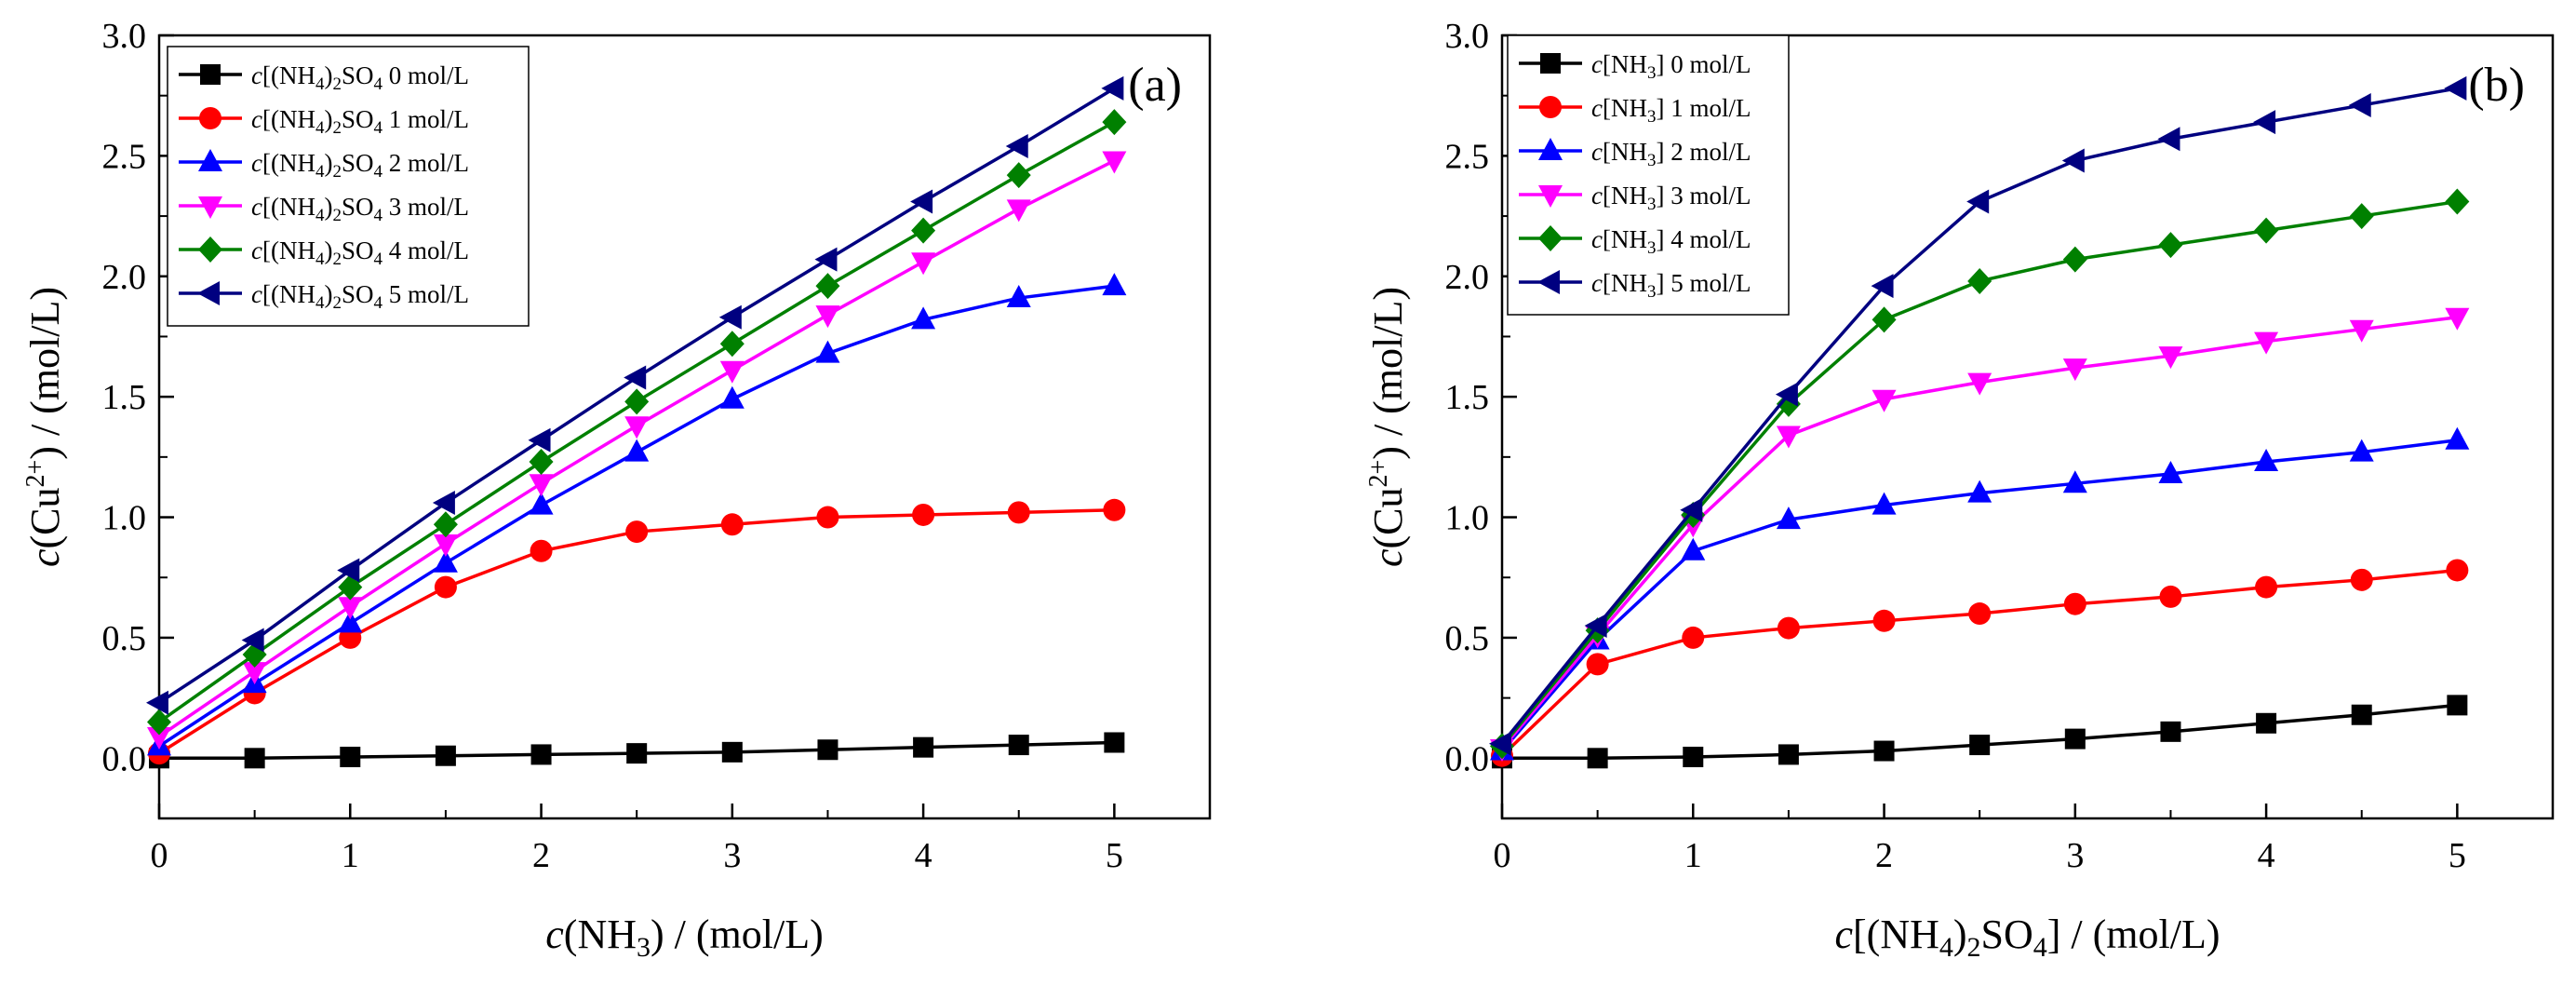 This screenshot has width=2576, height=986. I want to click on legend-entry-label: c[(NH4)2SO4 2 mol/L, so click(360, 166).